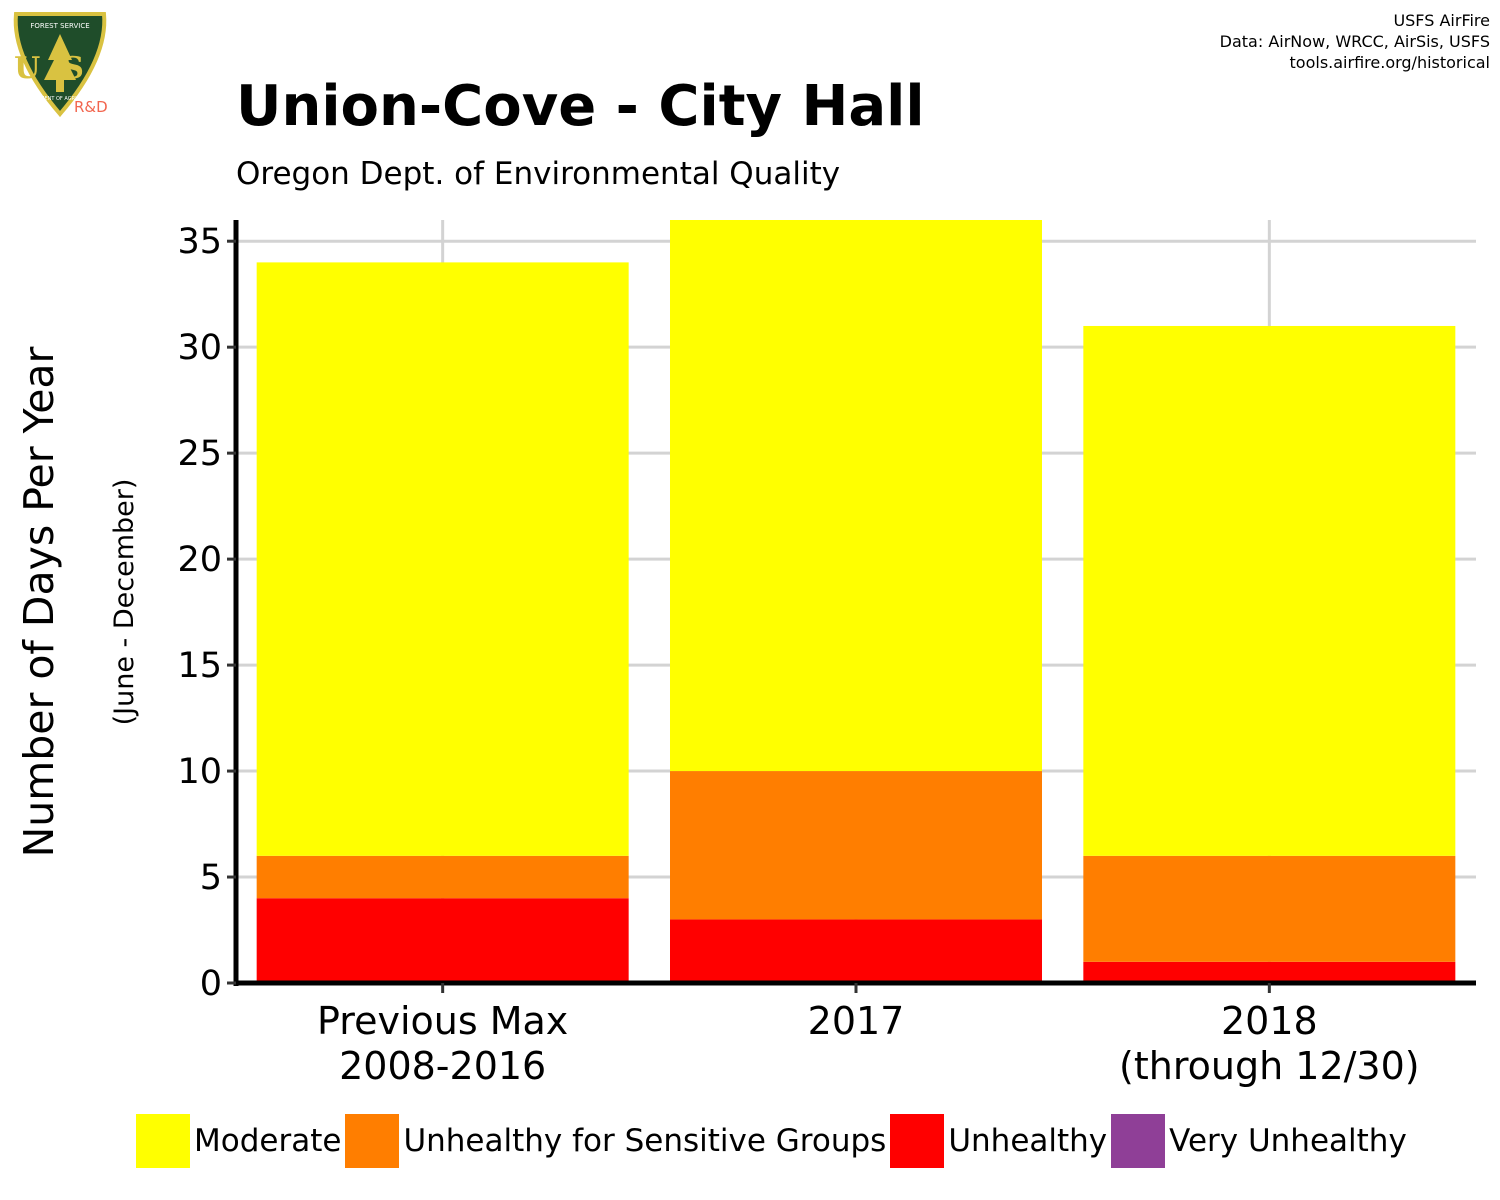 This screenshot has width=1500, height=1200. I want to click on chart-title: Union-Cove - City Hall, so click(580, 106).